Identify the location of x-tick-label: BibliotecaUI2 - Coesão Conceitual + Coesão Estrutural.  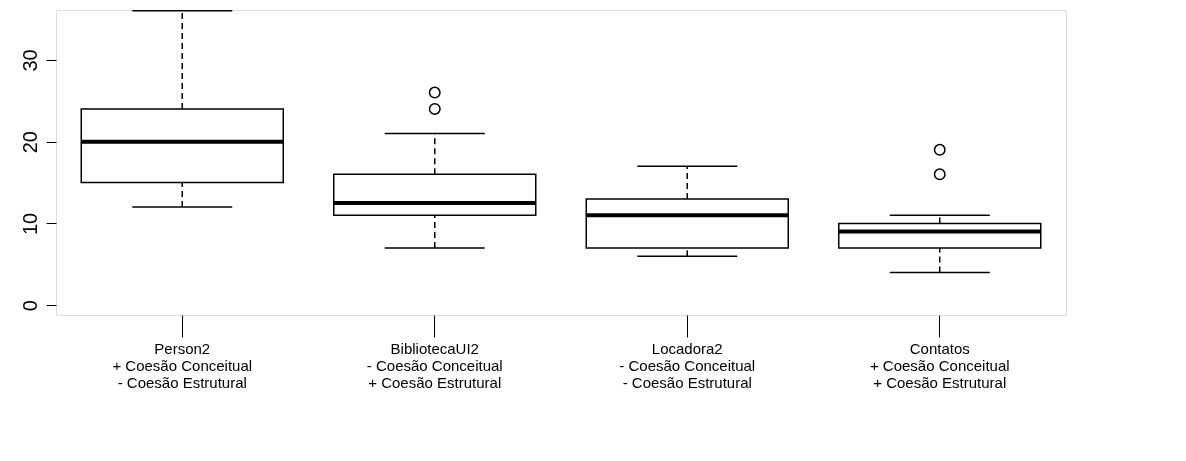
(434, 365).